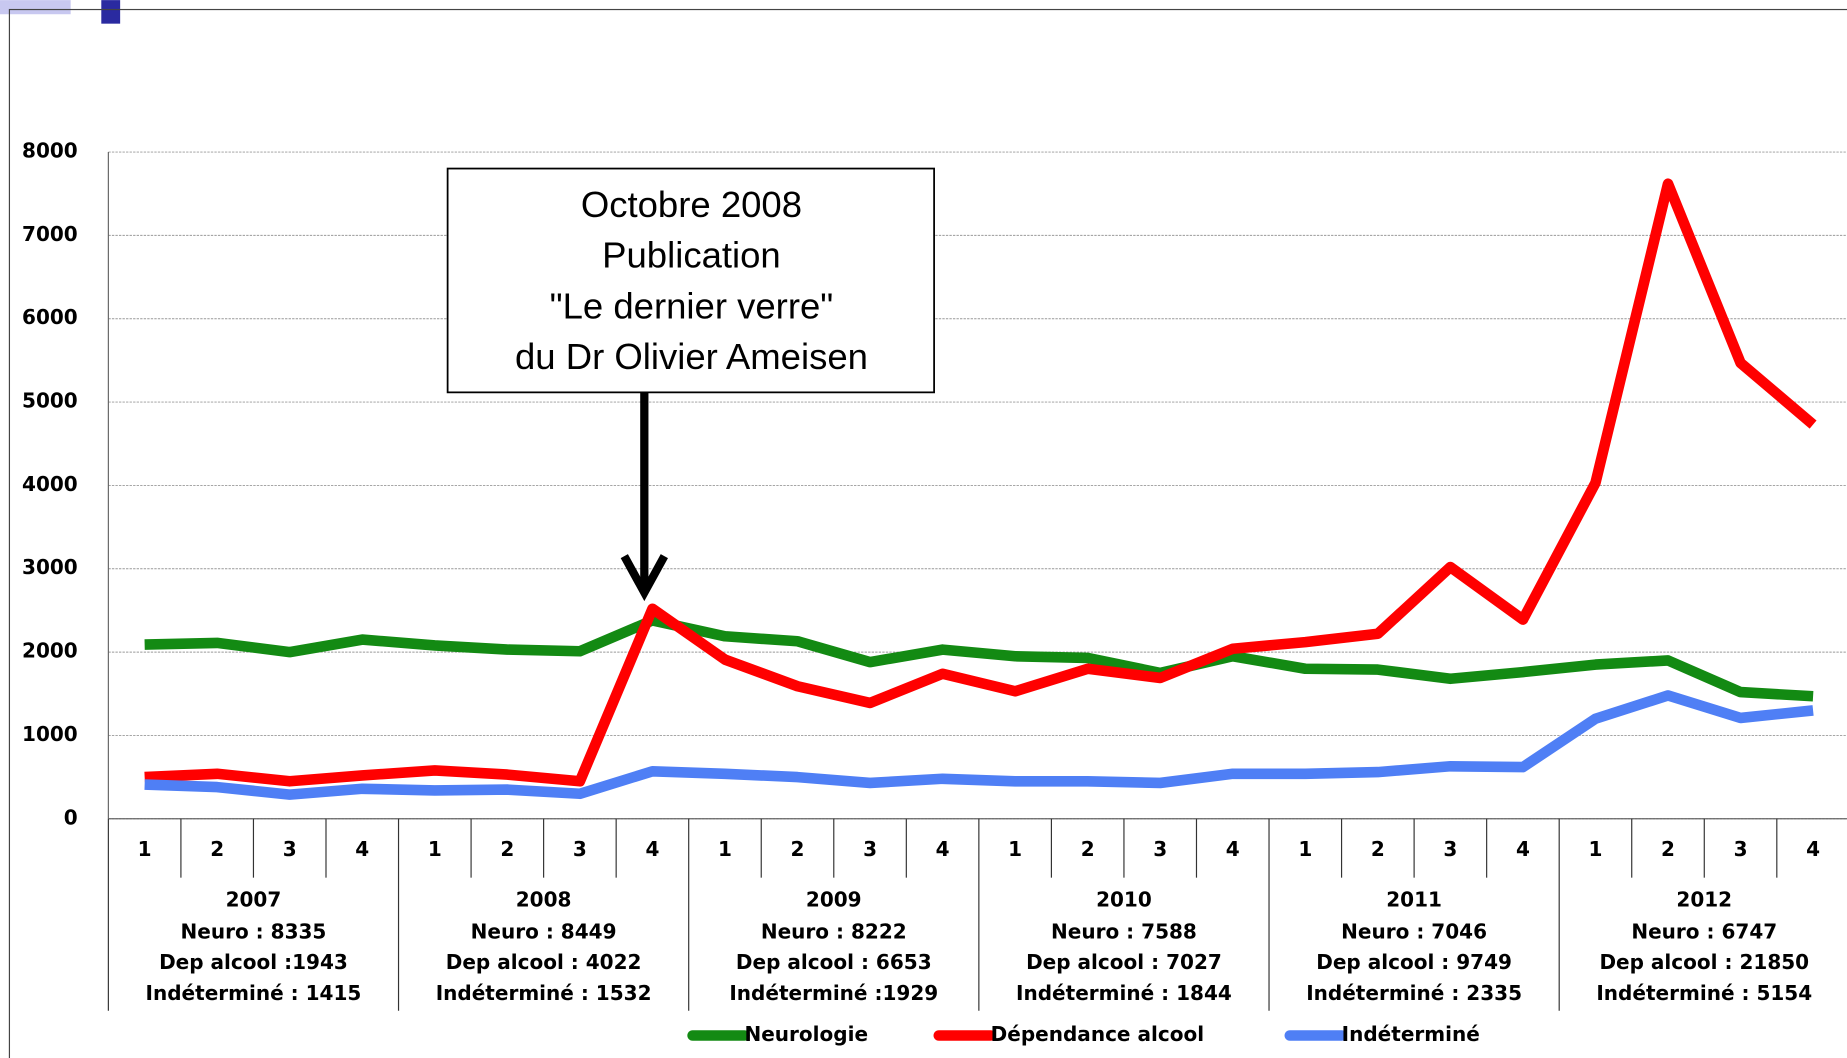 Image resolution: width=1847 pixels, height=1058 pixels. Describe the element at coordinates (834, 932) in the screenshot. I see `group-label: Neuro : 8222` at that location.